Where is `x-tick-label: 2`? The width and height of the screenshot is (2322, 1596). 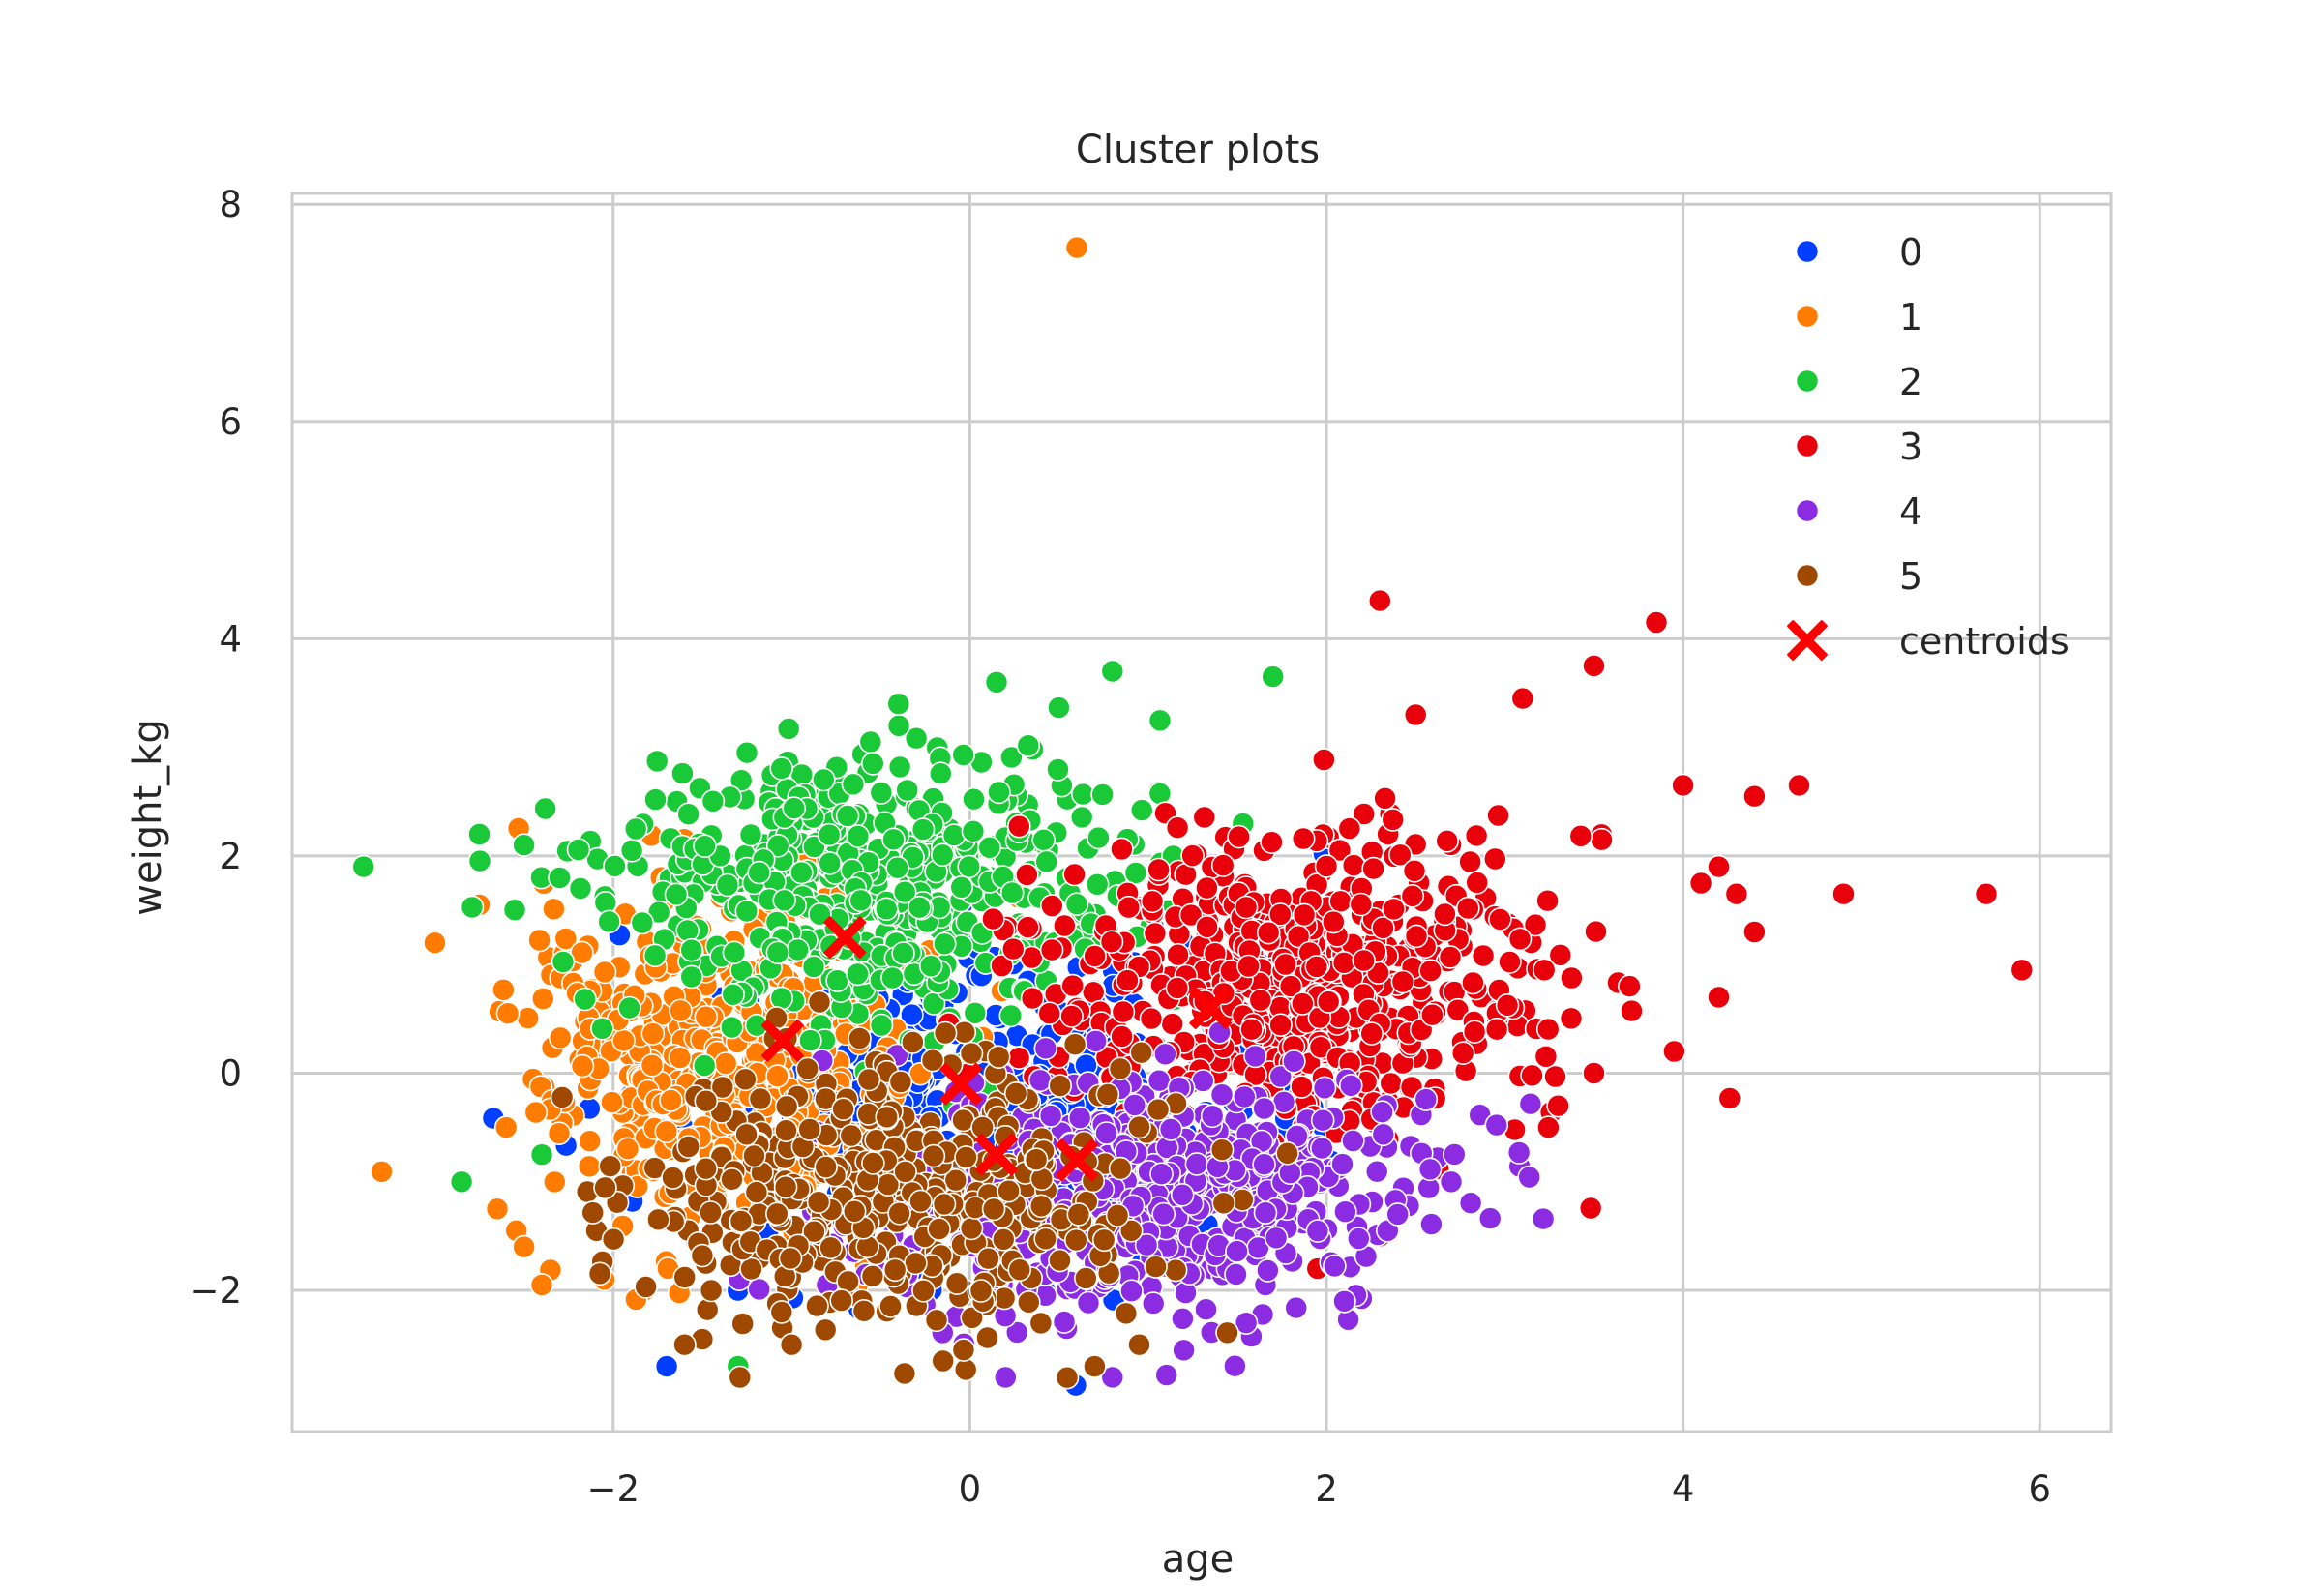 x-tick-label: 2 is located at coordinates (1326, 1489).